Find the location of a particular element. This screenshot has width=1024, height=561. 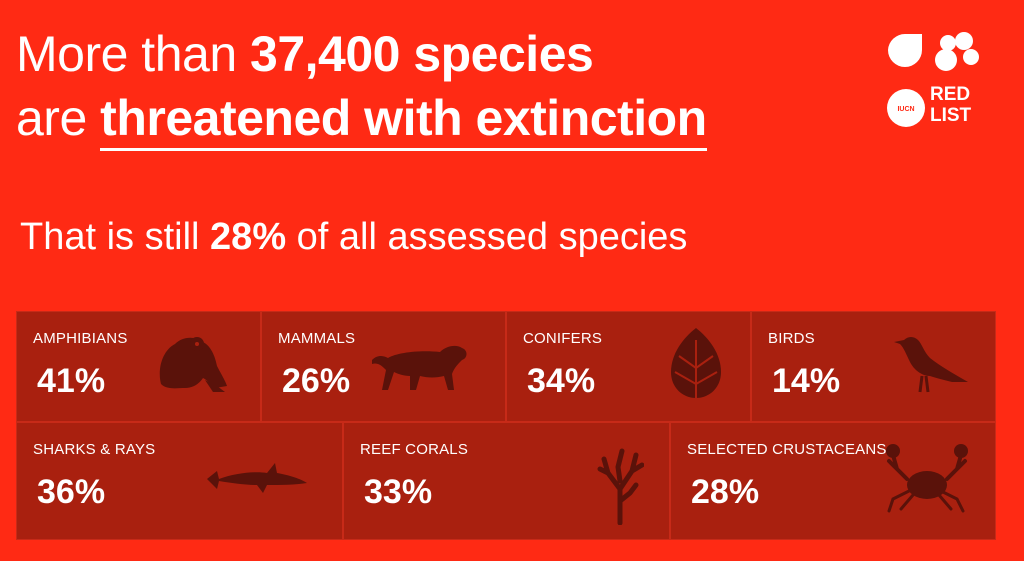

category-name: CONIFERS is located at coordinates (563, 338).